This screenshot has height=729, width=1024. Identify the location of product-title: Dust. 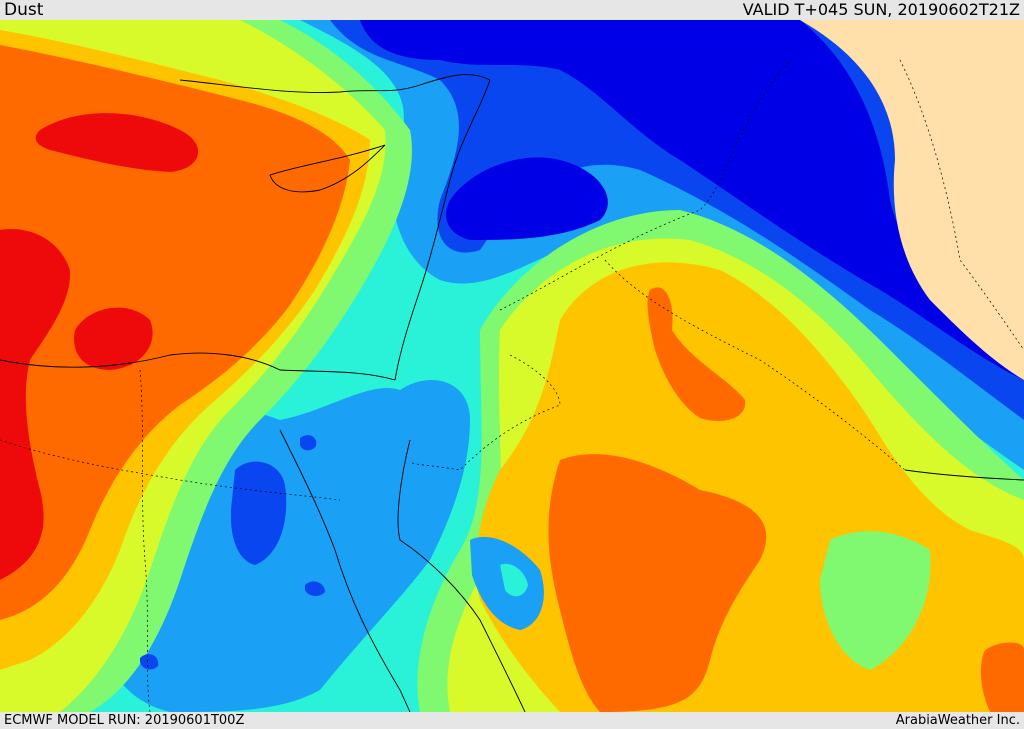
(24, 10).